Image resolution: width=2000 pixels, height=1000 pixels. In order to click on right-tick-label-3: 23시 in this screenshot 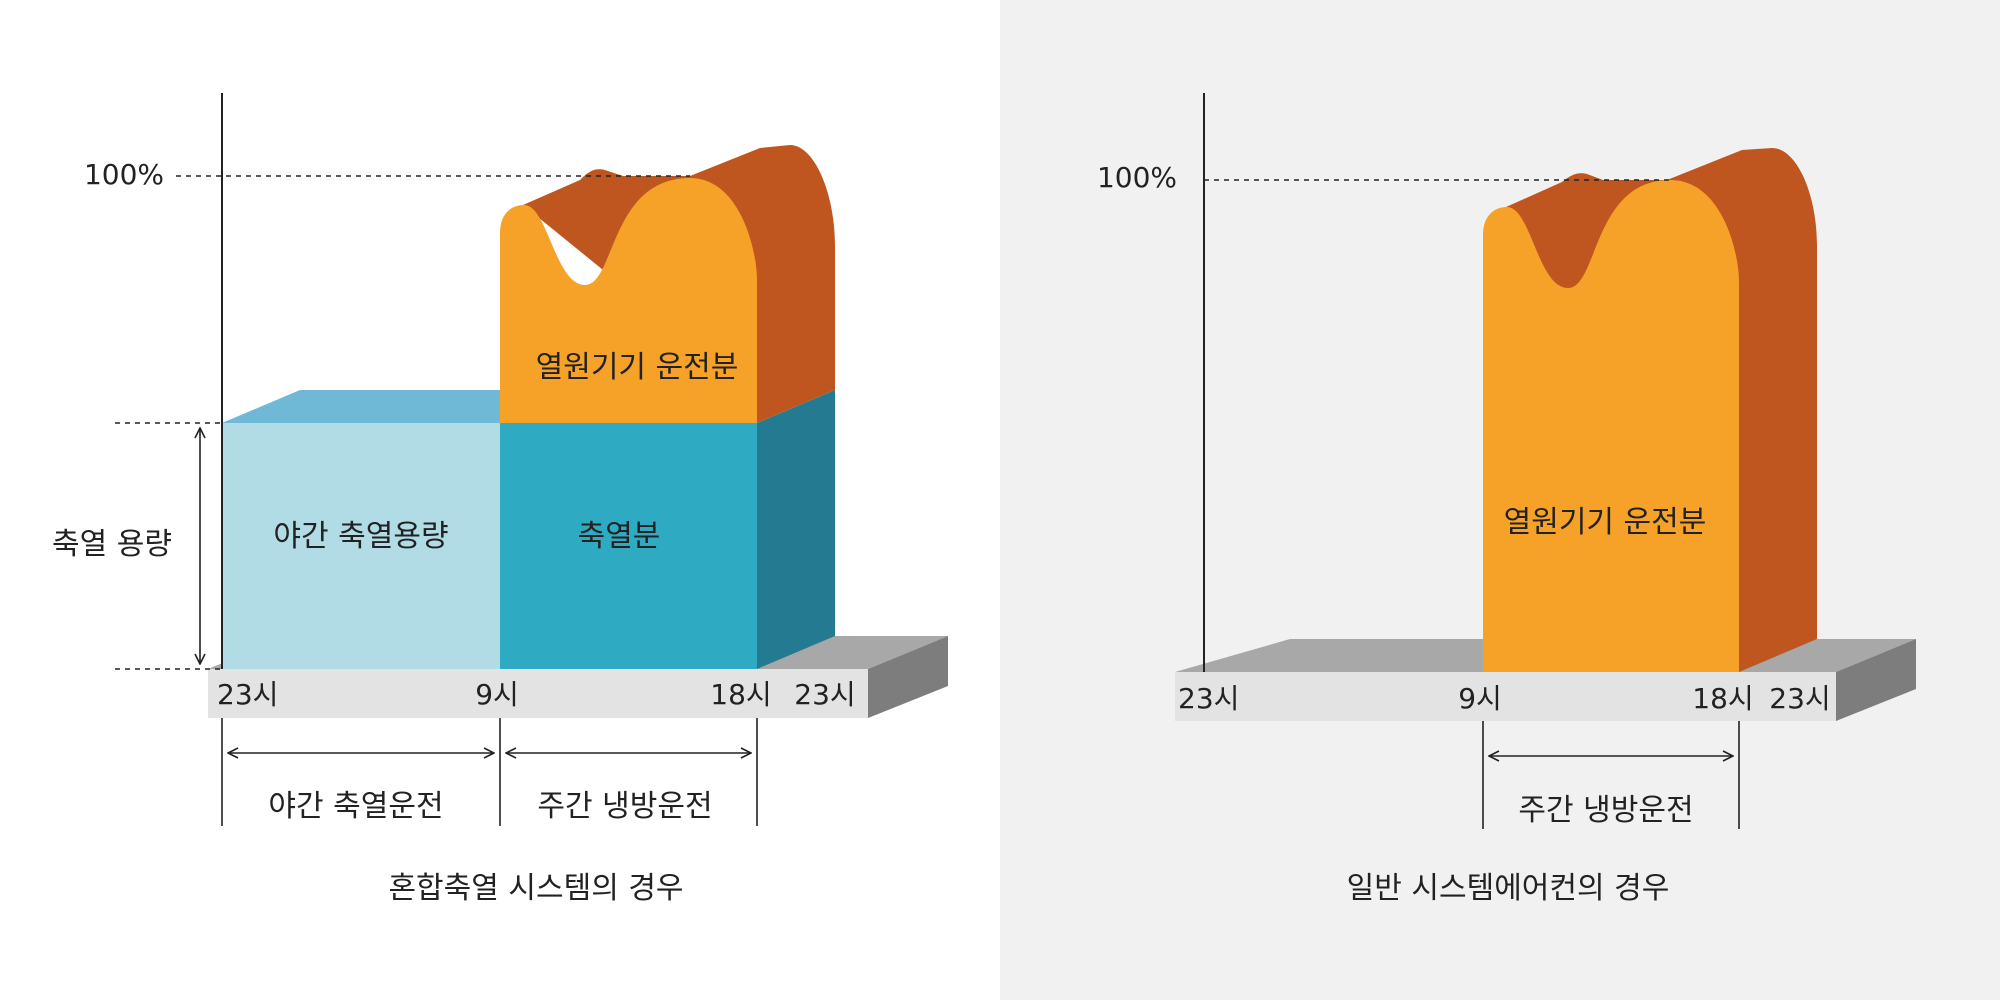, I will do `click(1799, 698)`.